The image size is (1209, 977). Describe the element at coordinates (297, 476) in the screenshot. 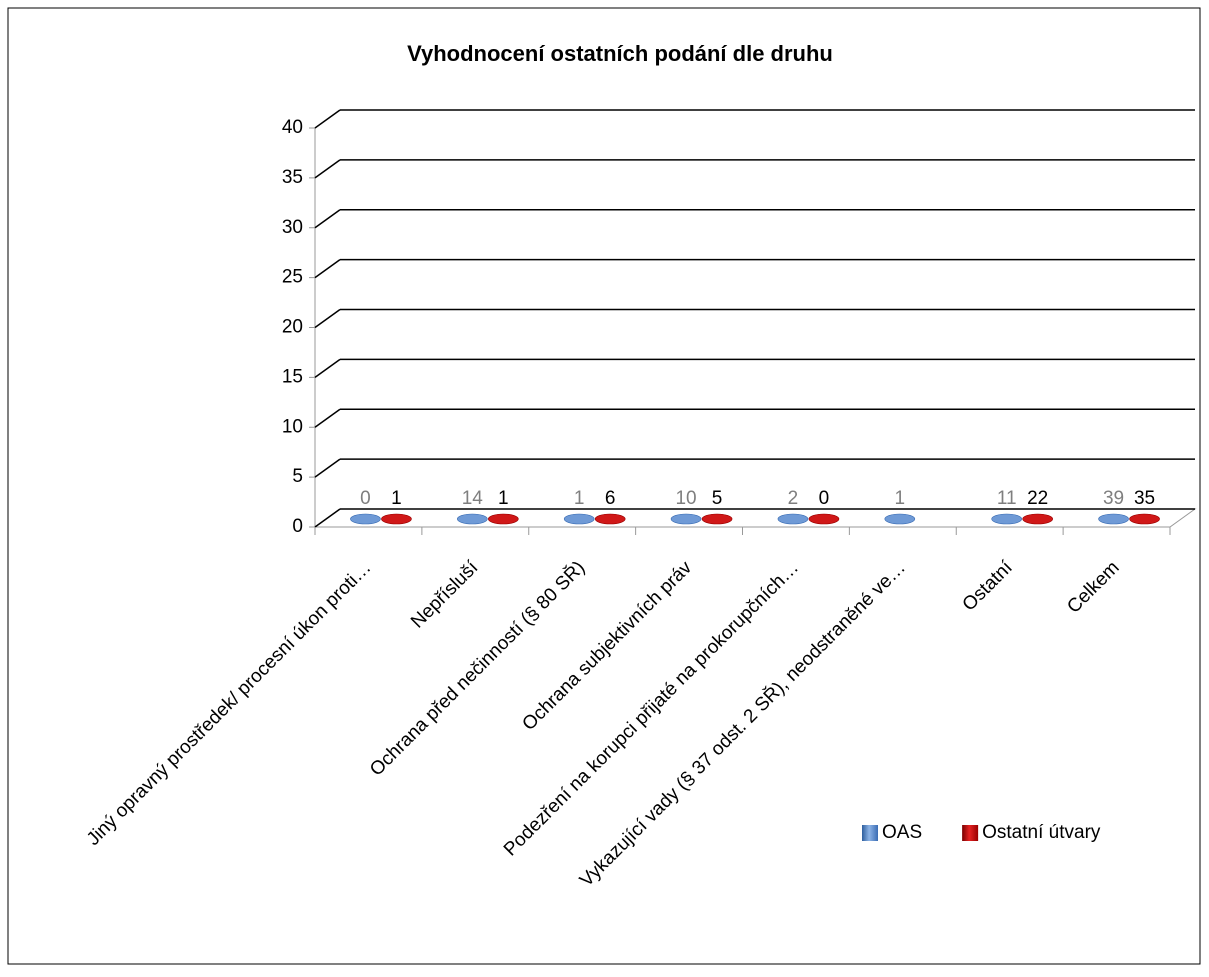

I see `y-tick-label: 5` at that location.